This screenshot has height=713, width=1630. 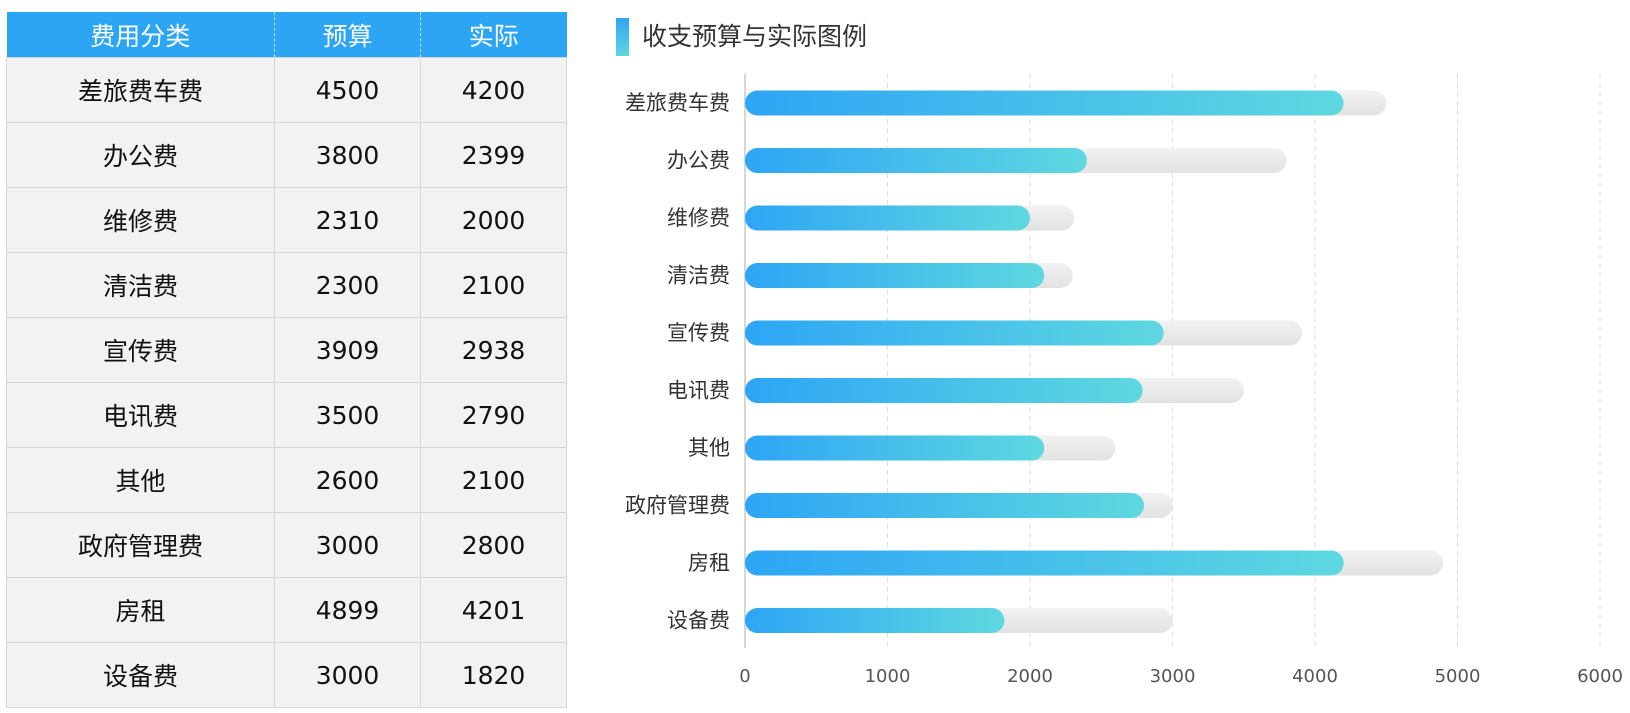 I want to click on table-row: 宣传费 3909 2938, so click(x=286, y=350).